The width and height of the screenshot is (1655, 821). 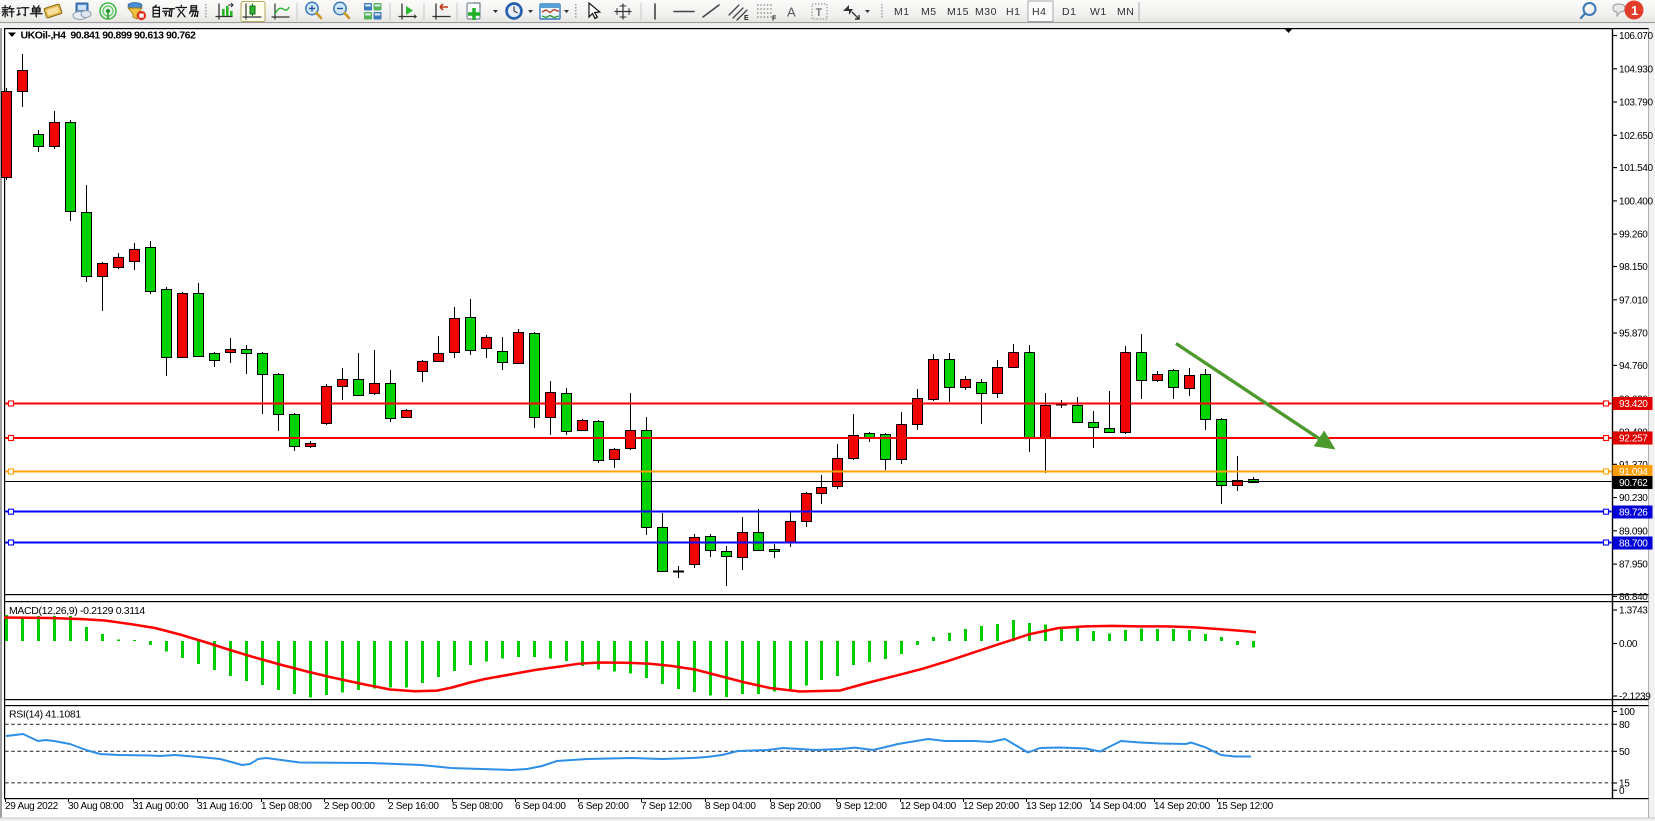 I want to click on svg-text: 87.950, so click(x=1633, y=565).